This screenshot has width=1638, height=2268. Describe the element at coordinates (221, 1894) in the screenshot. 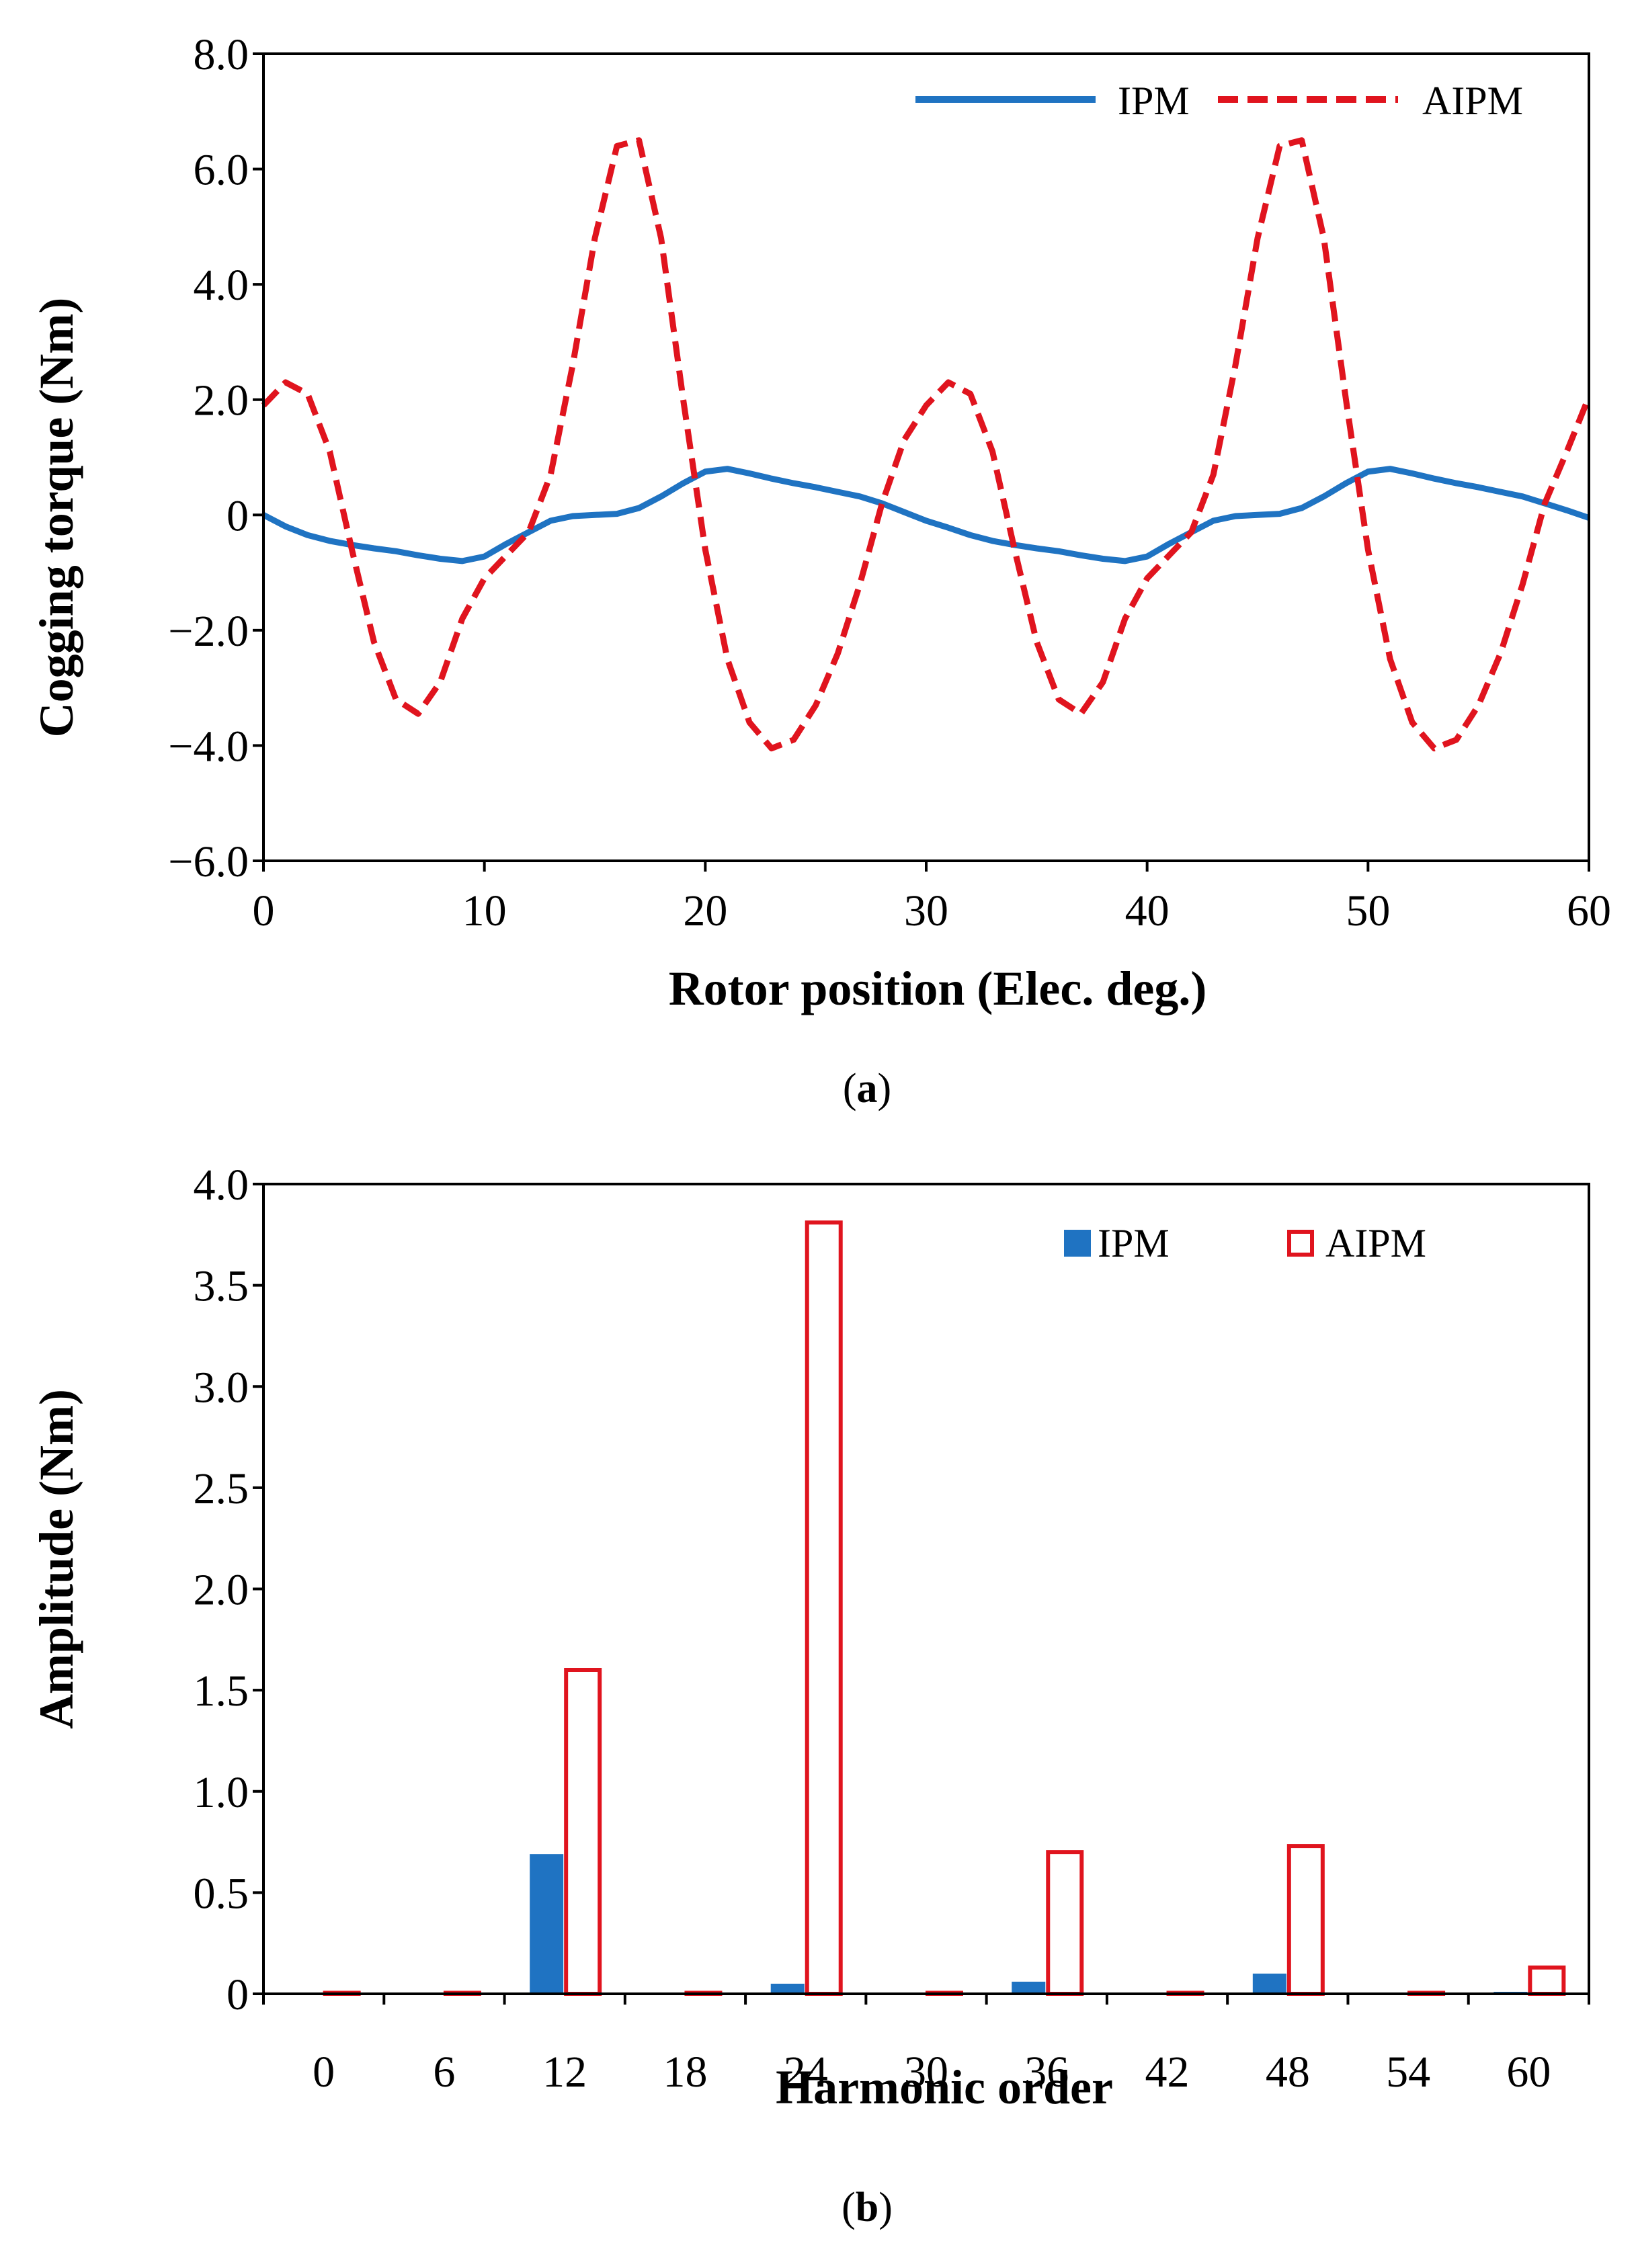

I see `y-tick-label: 0.5` at that location.